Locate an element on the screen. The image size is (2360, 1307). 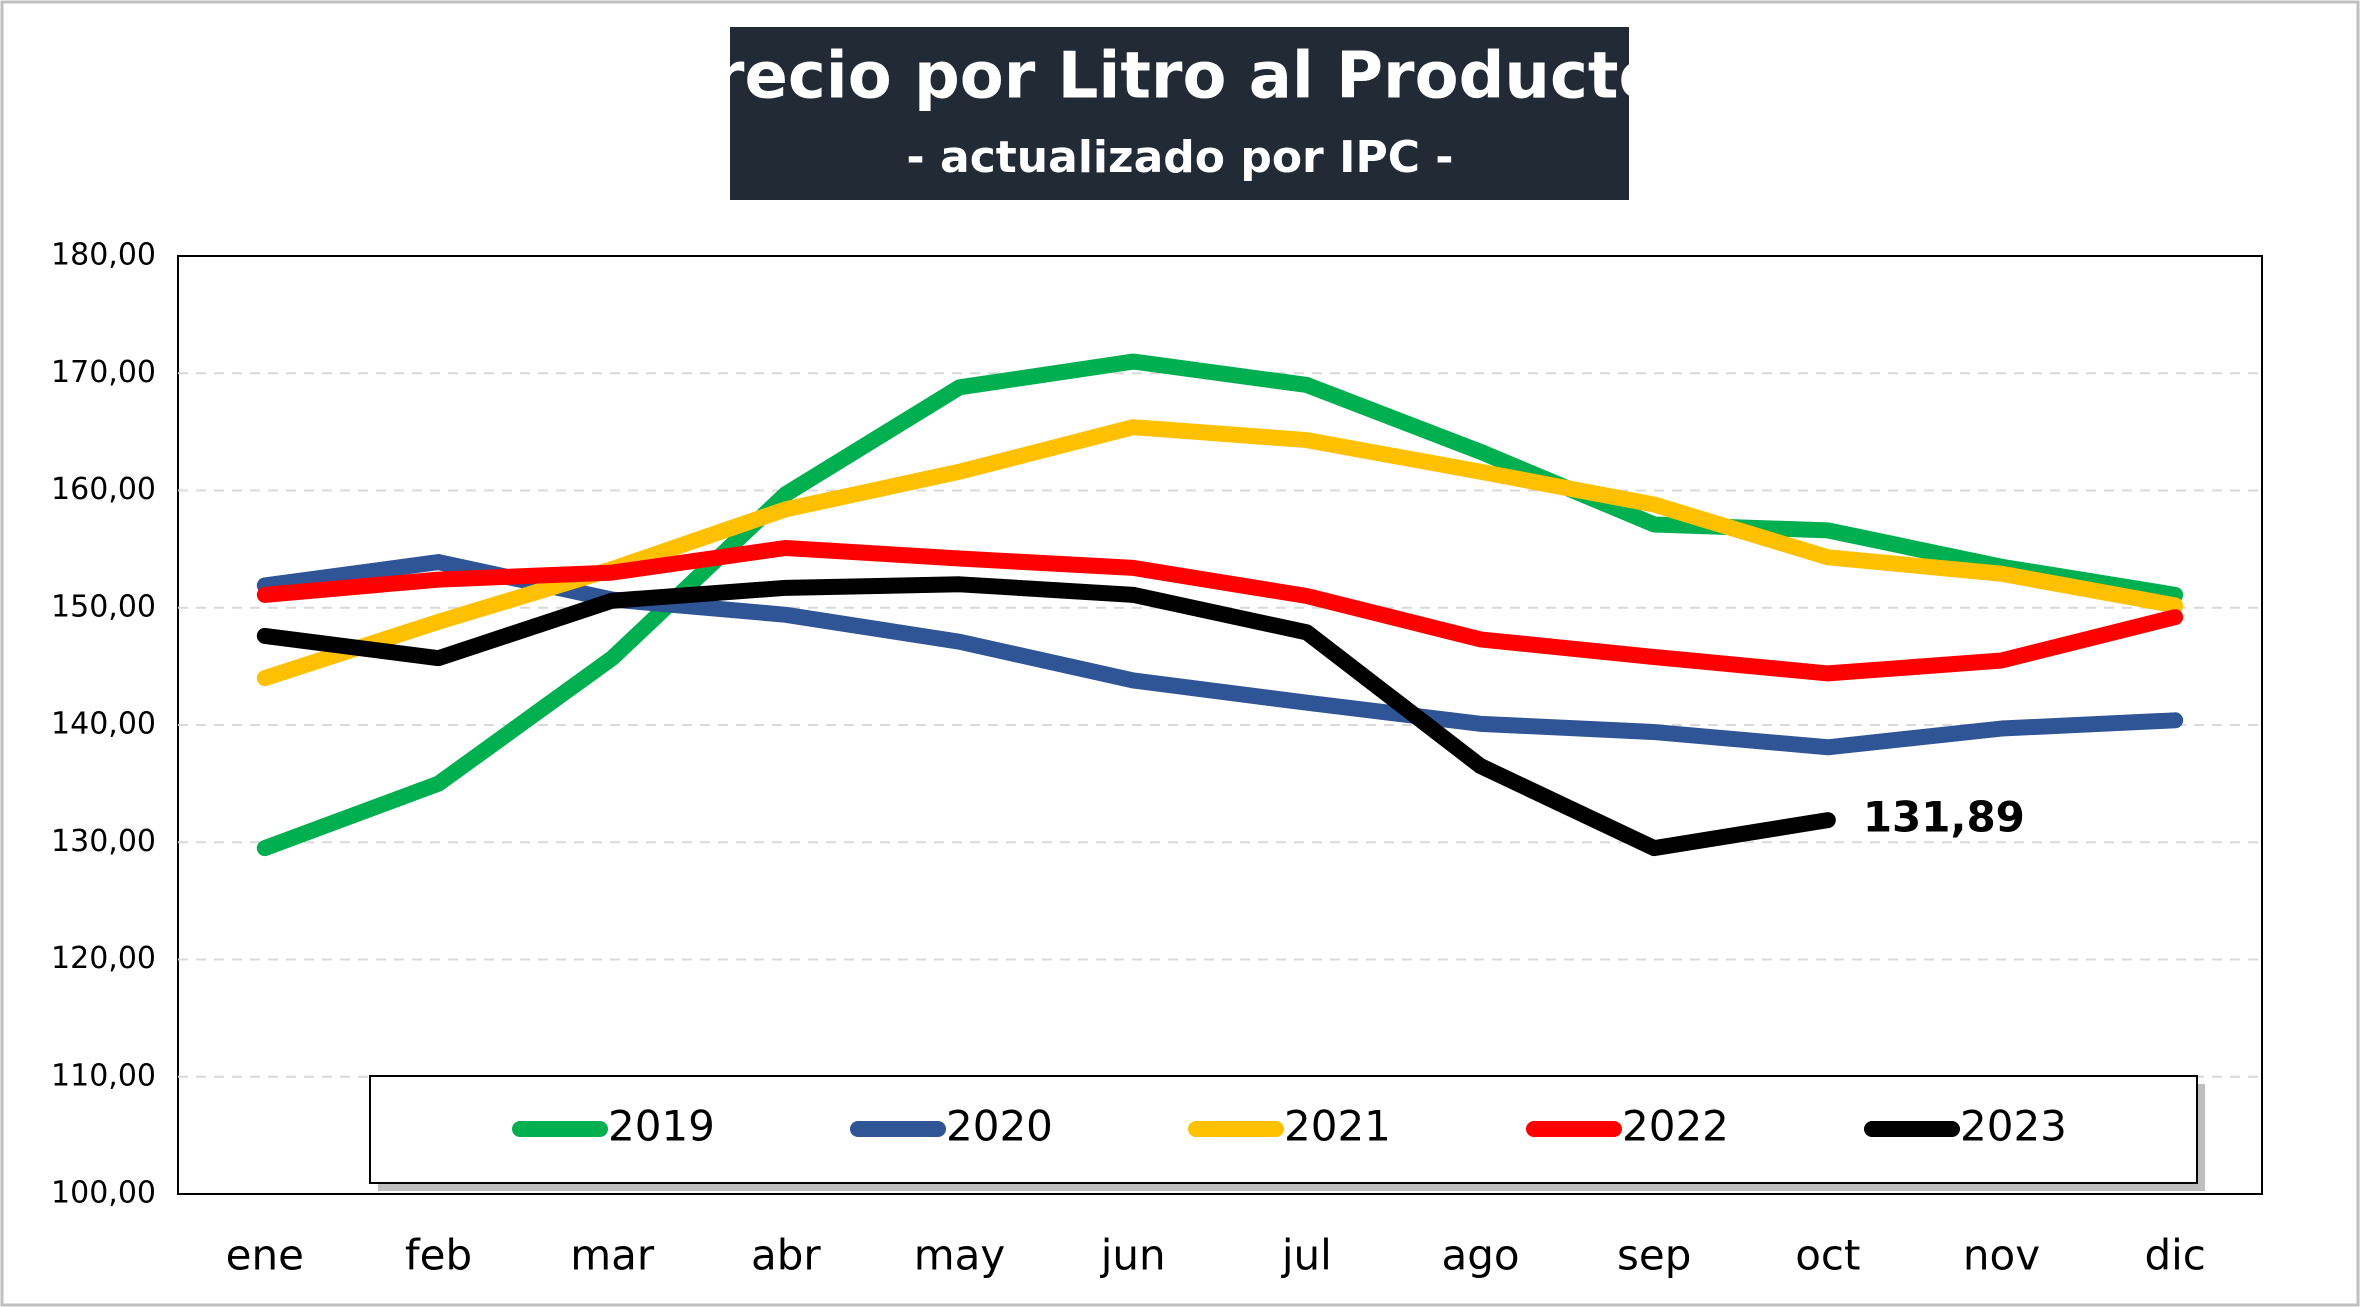
legend-label: 2019 is located at coordinates (661, 1126).